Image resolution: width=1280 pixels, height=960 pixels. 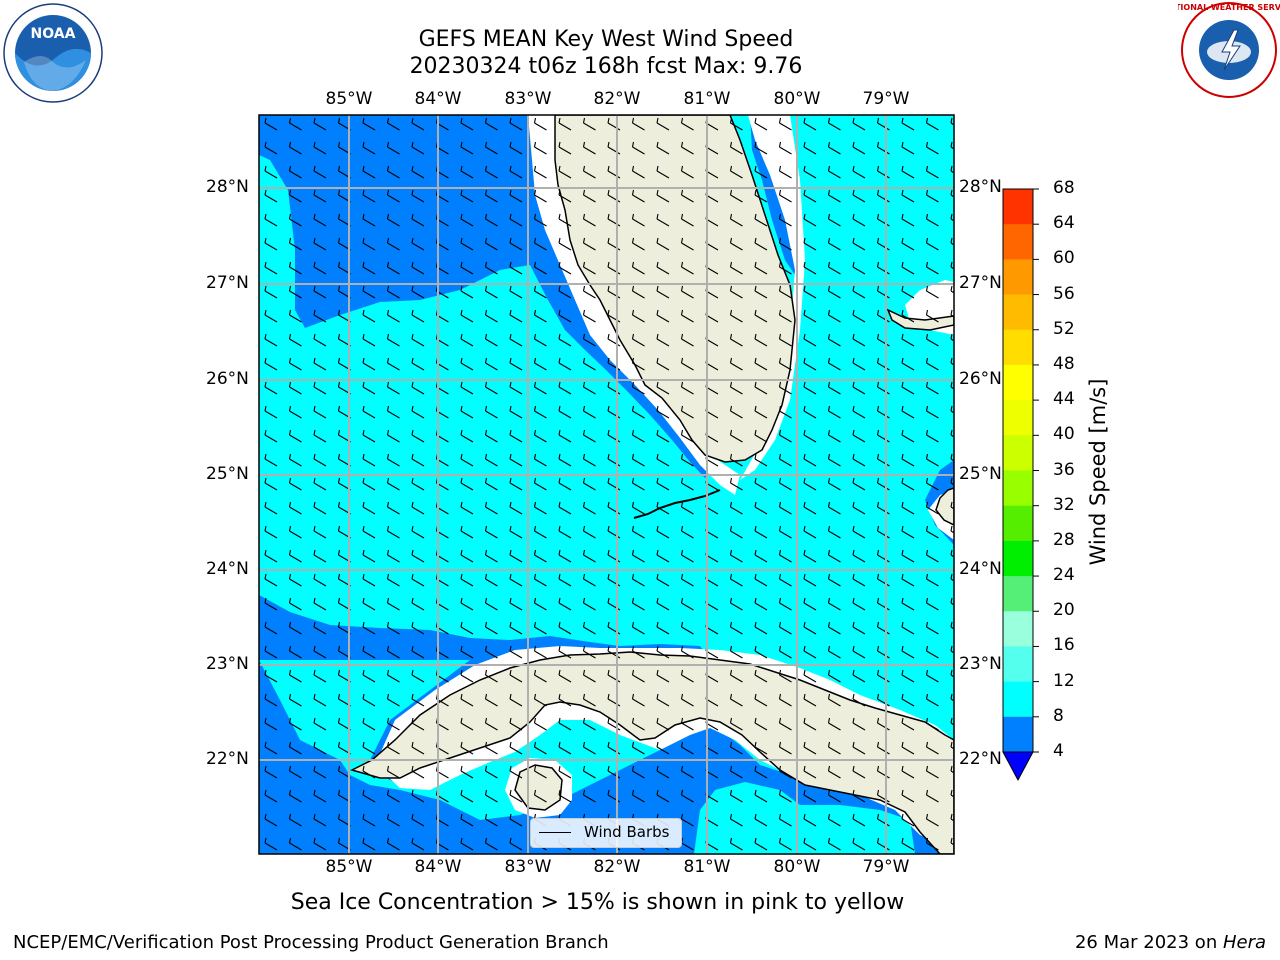 What do you see at coordinates (1064, 575) in the screenshot?
I see `colorbar-tick-label: 24` at bounding box center [1064, 575].